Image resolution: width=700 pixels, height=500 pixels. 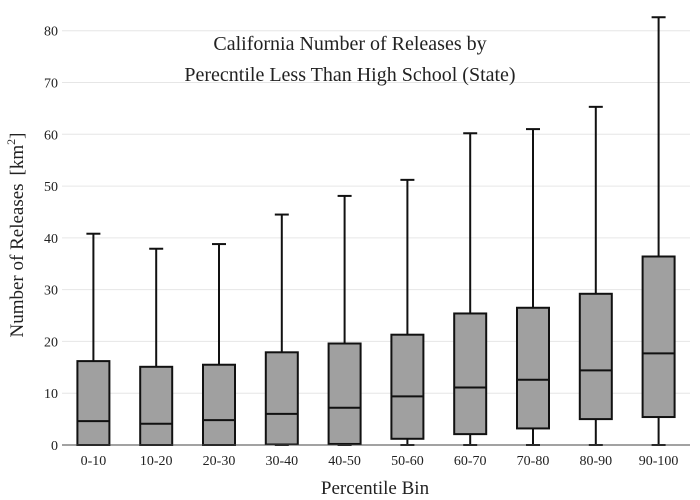 I want to click on chart-title-line-1: California Number of Releases by, so click(x=349, y=44).